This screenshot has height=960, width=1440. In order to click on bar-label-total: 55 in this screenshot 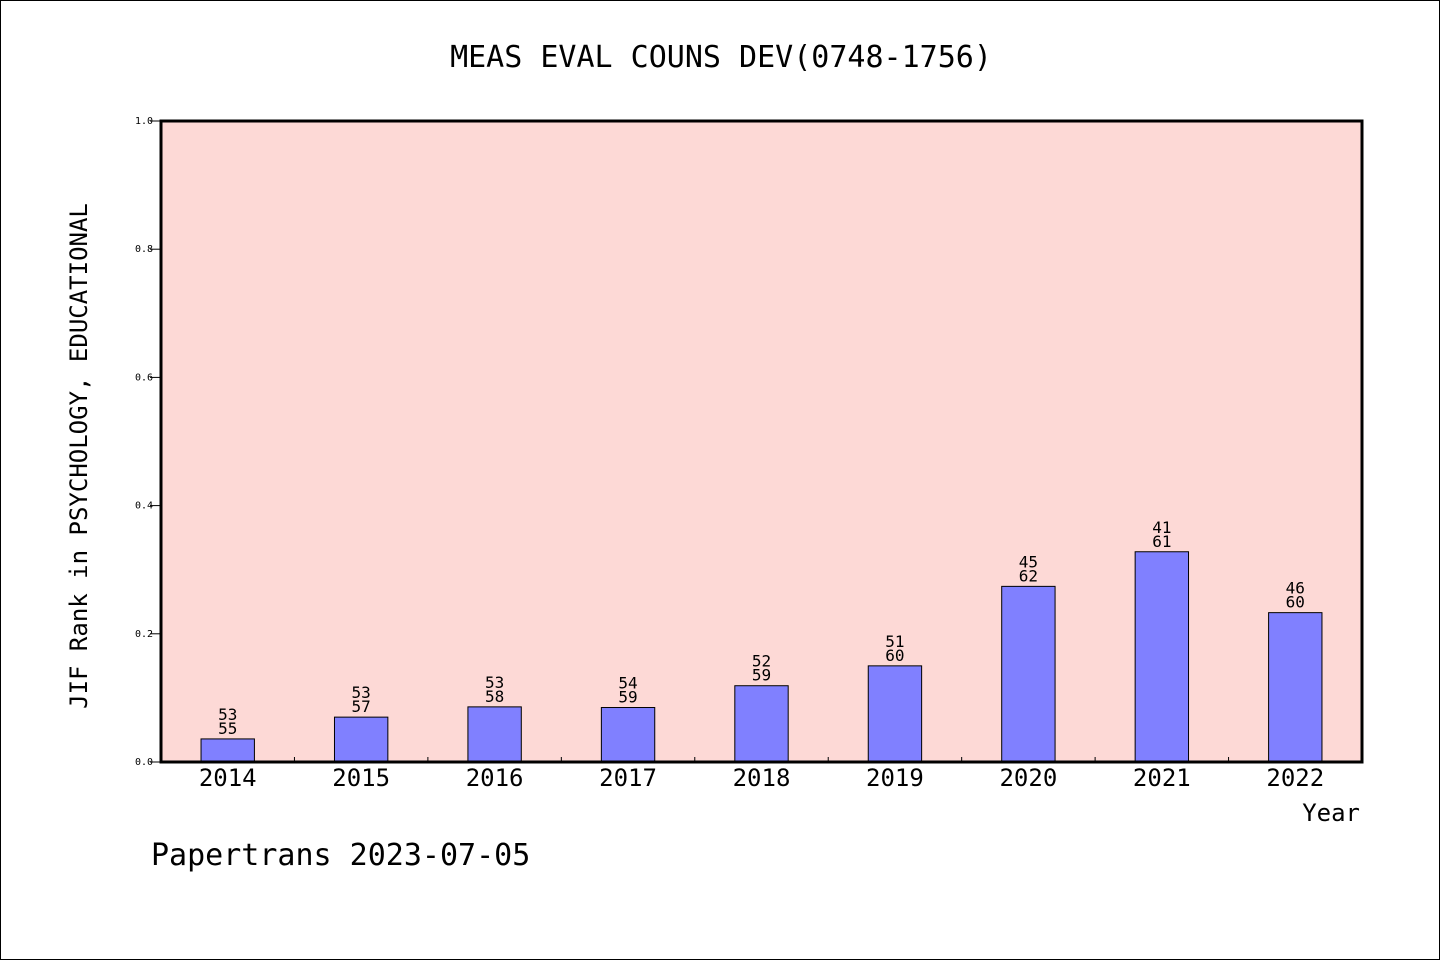, I will do `click(227, 728)`.